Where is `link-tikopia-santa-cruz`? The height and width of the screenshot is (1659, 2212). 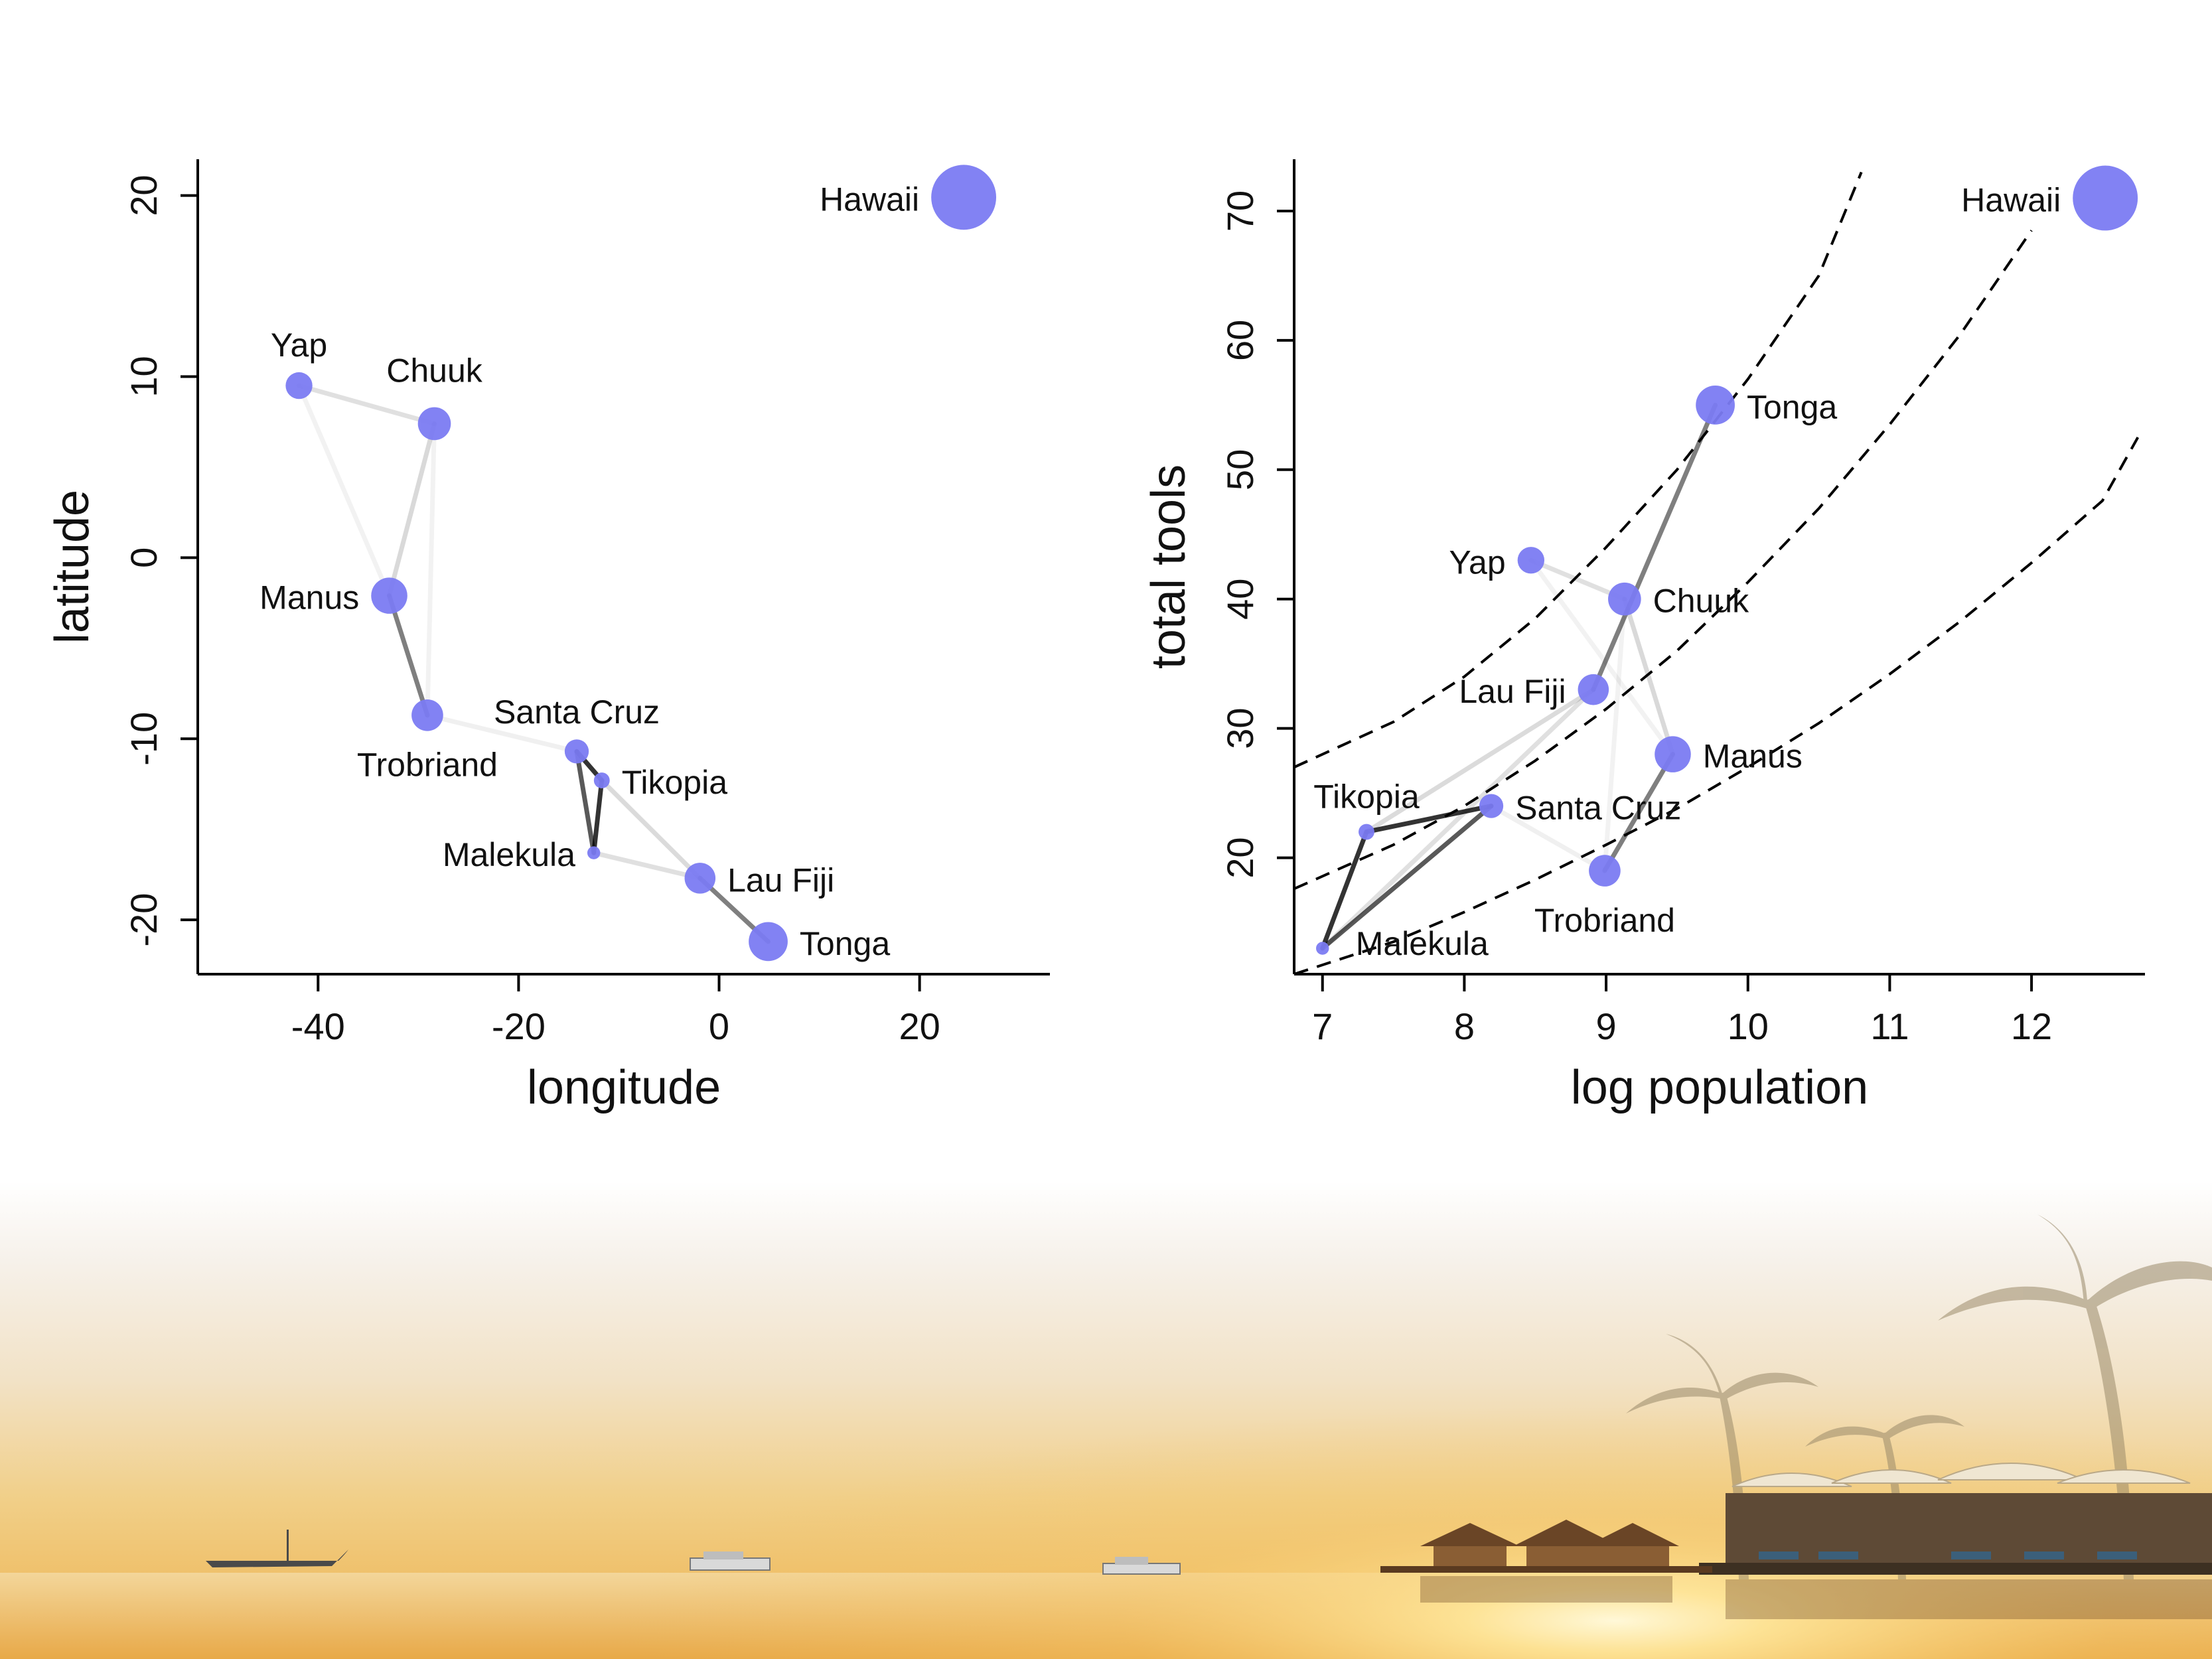
link-tikopia-santa-cruz is located at coordinates (1429, 819).